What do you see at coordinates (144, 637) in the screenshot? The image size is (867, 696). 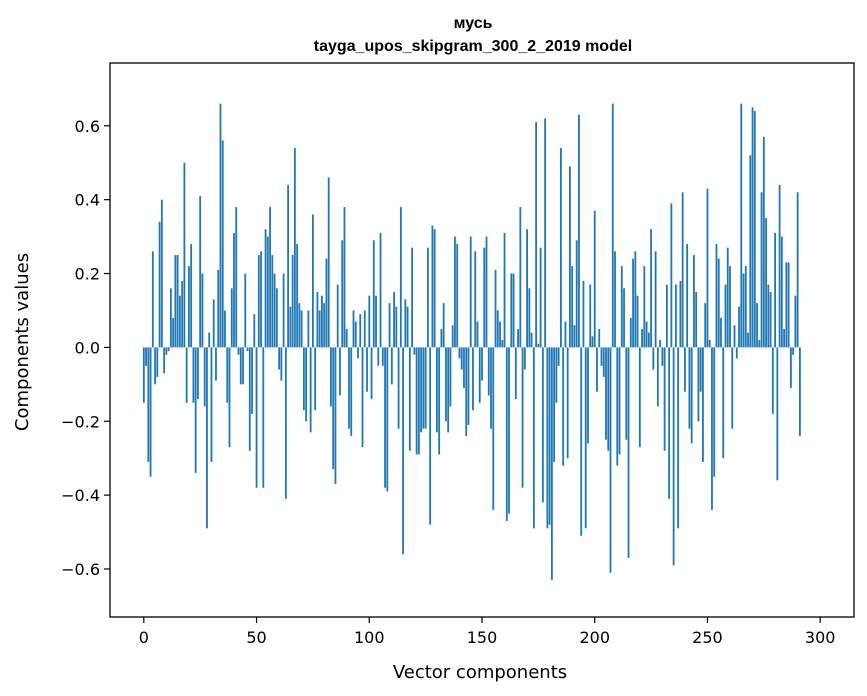 I see `x-tick-label: 0` at bounding box center [144, 637].